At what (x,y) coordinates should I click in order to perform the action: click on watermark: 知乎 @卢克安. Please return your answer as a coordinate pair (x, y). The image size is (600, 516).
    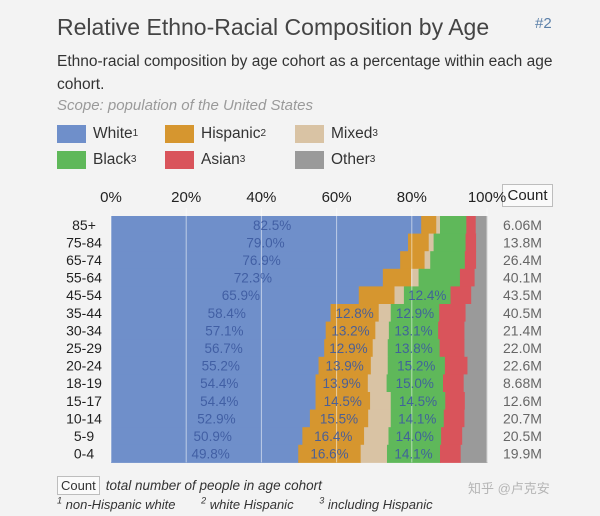
    Looking at the image, I should click on (509, 488).